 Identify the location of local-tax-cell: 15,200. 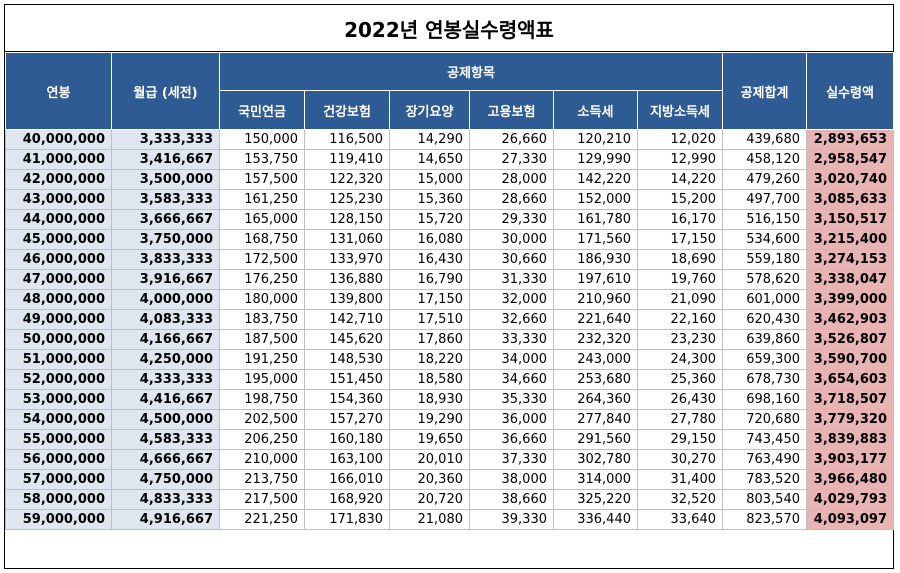
(680, 199).